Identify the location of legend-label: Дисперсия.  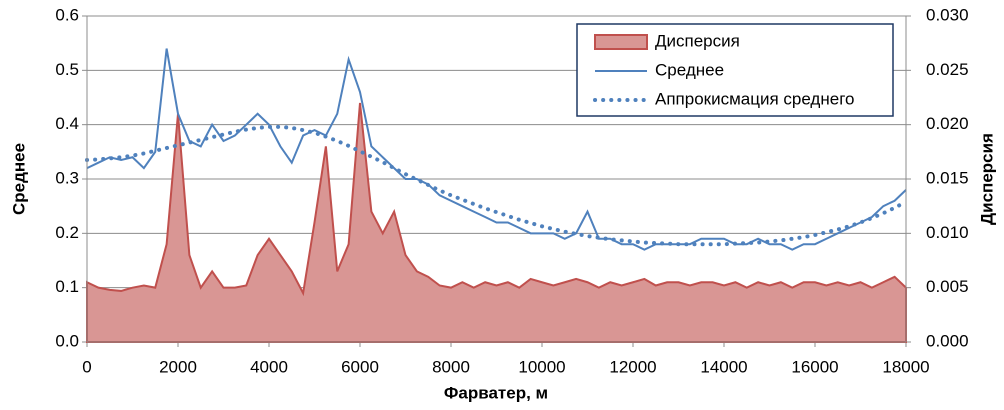
(697, 40).